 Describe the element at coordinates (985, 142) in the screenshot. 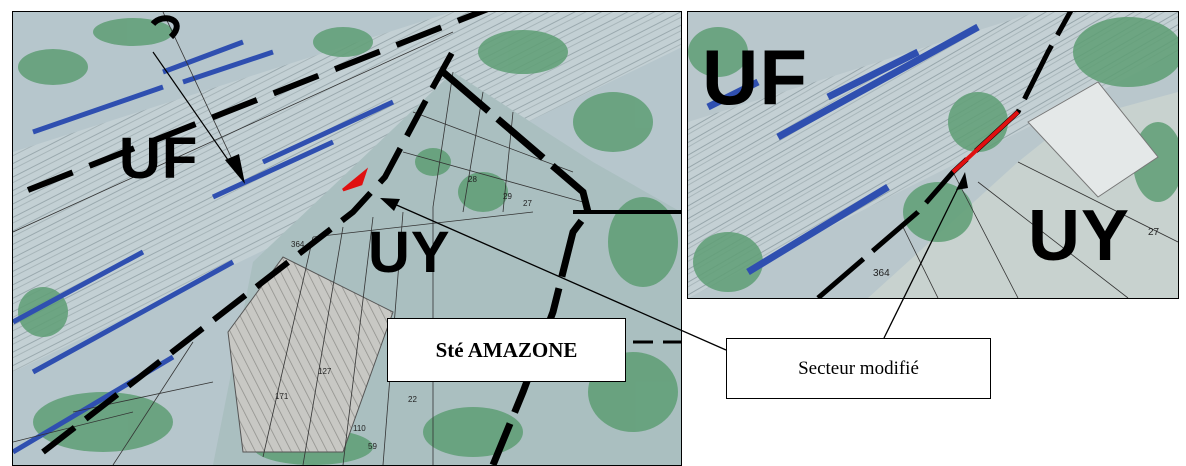

I see `right-modified-segment` at that location.